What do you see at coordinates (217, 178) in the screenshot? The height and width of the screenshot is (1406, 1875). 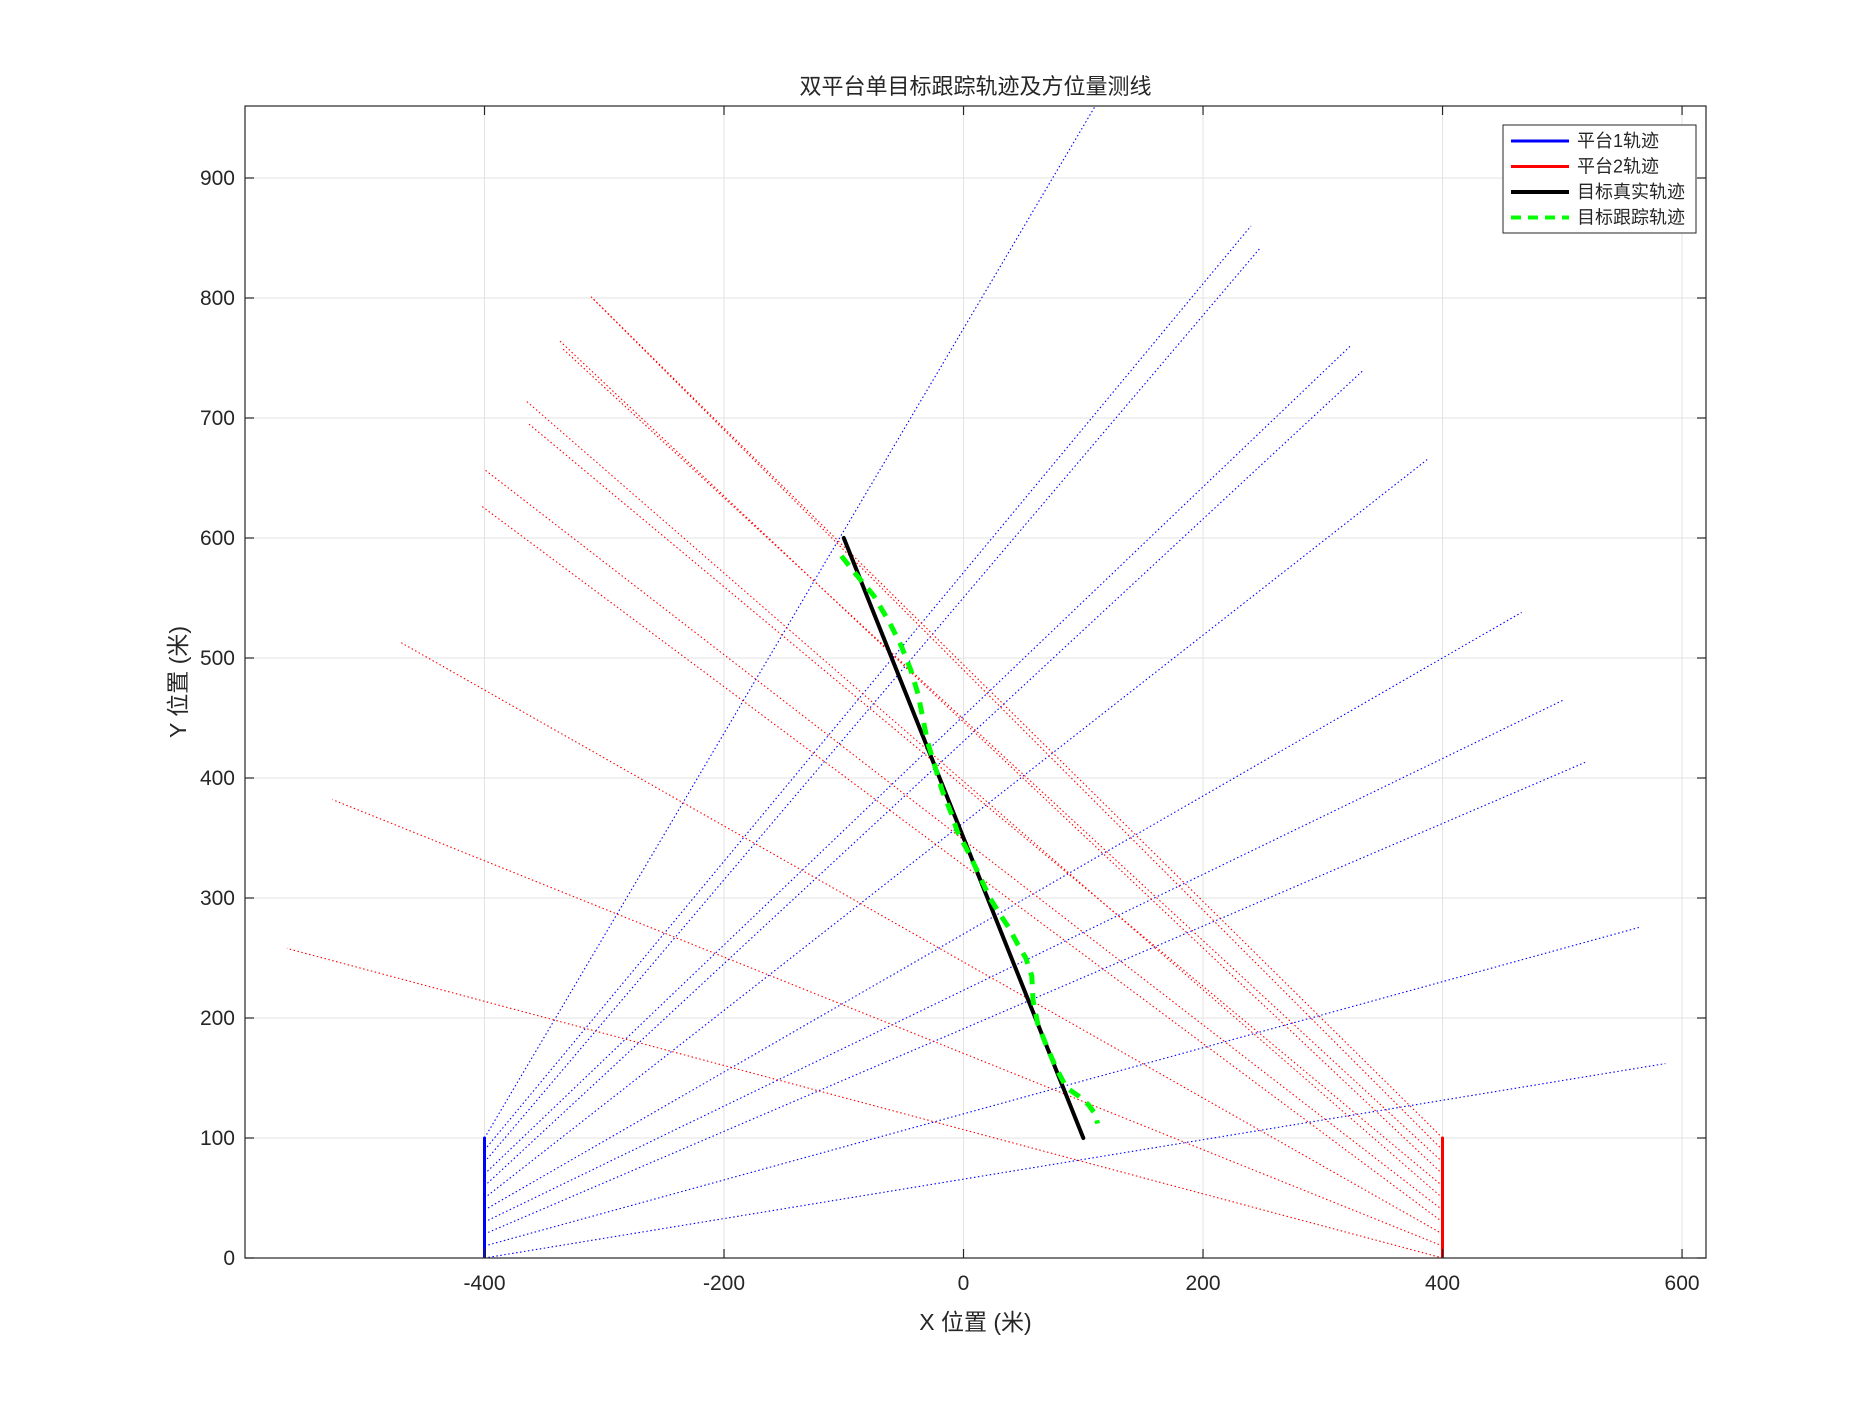 I see `y-tick-label: 900` at bounding box center [217, 178].